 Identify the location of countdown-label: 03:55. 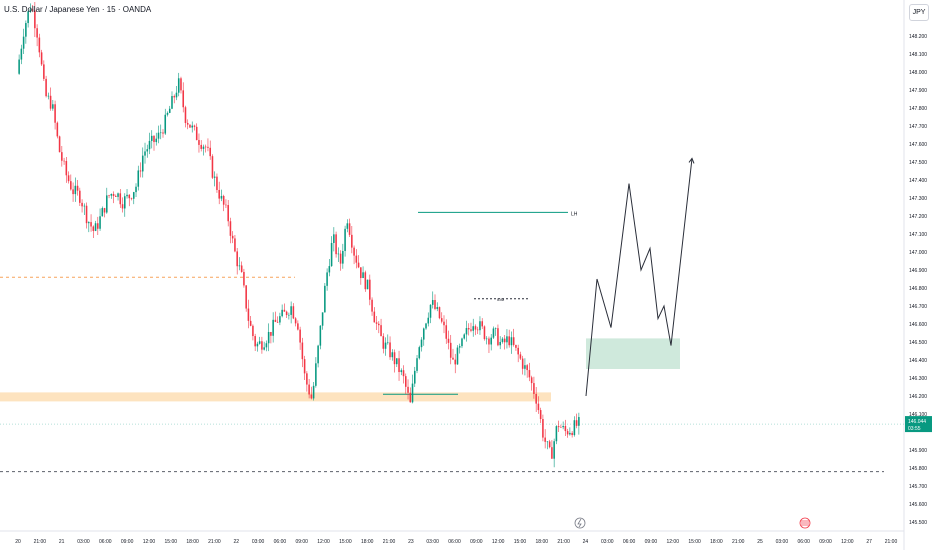
(914, 429).